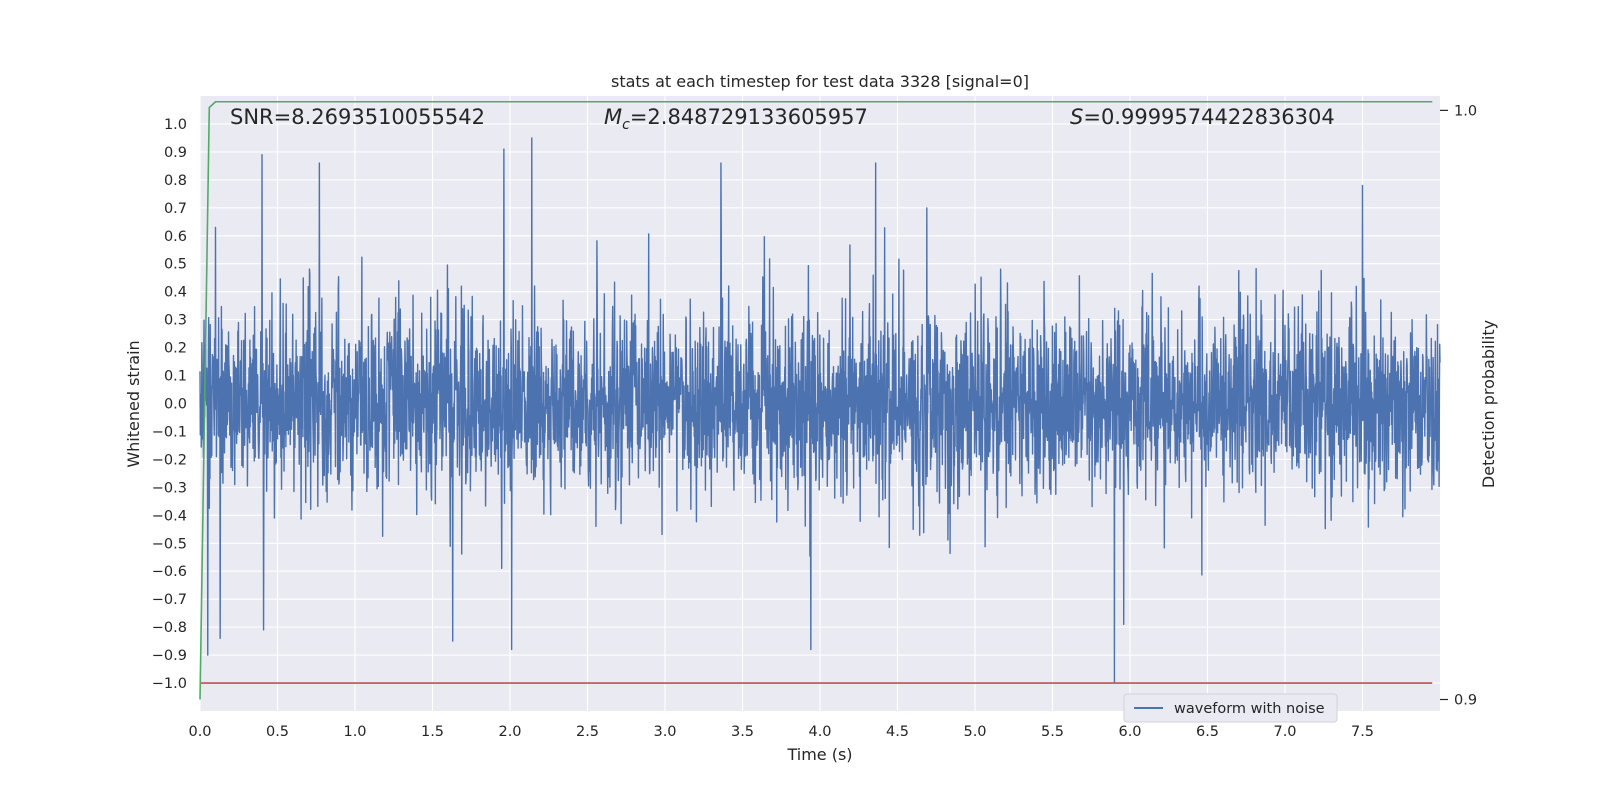 This screenshot has width=1600, height=800. I want to click on x-tick-label: 7.0, so click(1284, 732).